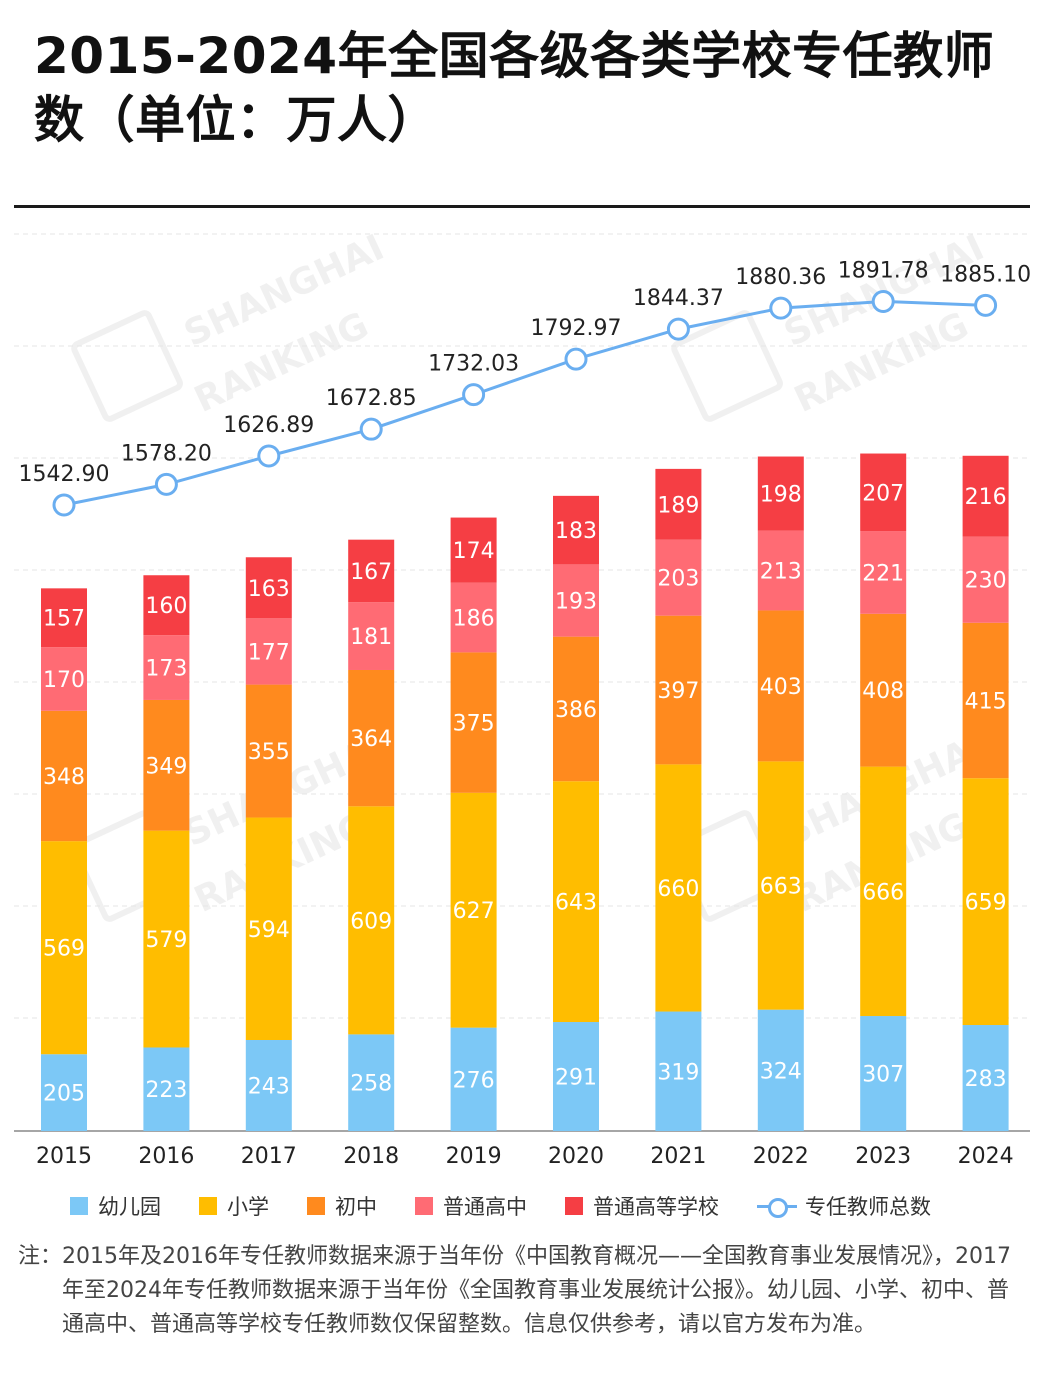 The width and height of the screenshot is (1046, 1394). What do you see at coordinates (371, 1156) in the screenshot?
I see `x-tick-label: 2018` at bounding box center [371, 1156].